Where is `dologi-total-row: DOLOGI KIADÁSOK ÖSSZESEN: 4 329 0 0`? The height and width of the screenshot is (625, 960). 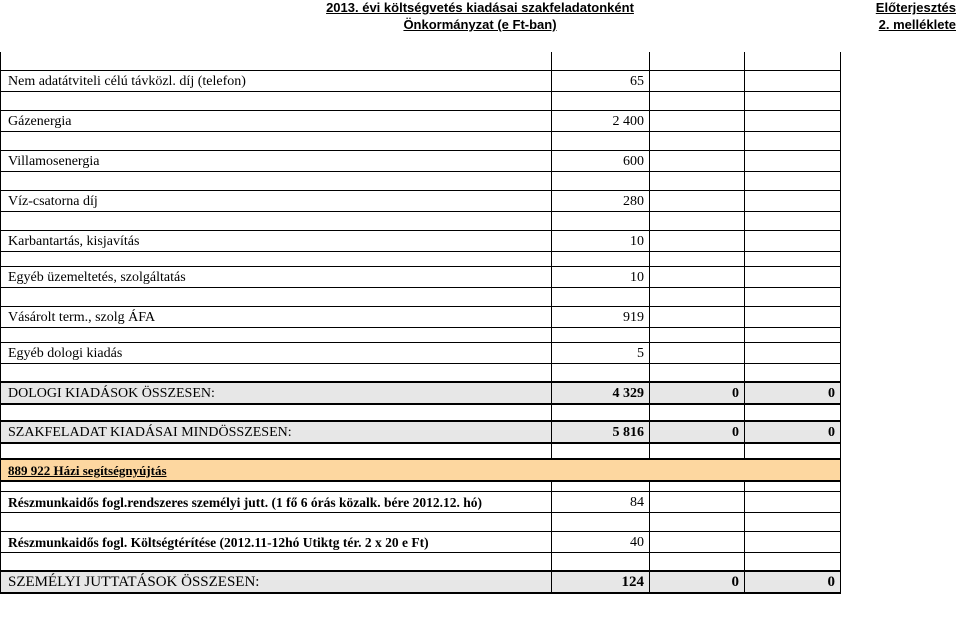 dologi-total-row: DOLOGI KIADÁSOK ÖSSZESEN: 4 329 0 0 is located at coordinates (420, 393).